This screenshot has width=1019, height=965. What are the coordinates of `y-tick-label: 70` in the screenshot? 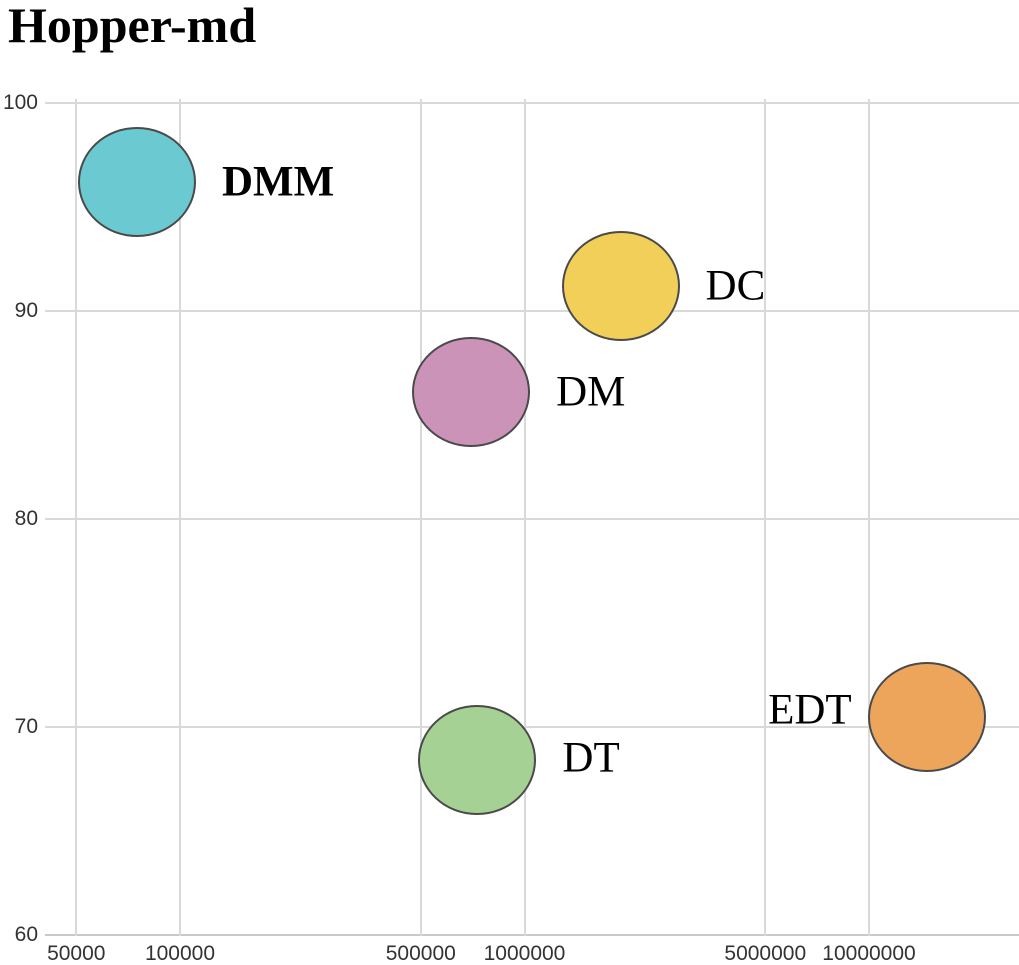 It's located at (26, 726).